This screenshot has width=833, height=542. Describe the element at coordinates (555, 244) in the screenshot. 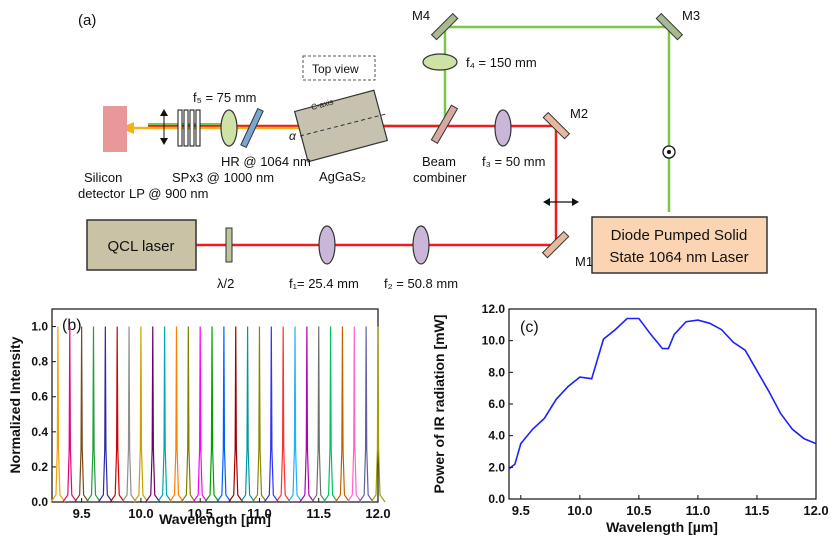

I see `mirror-m1` at that location.